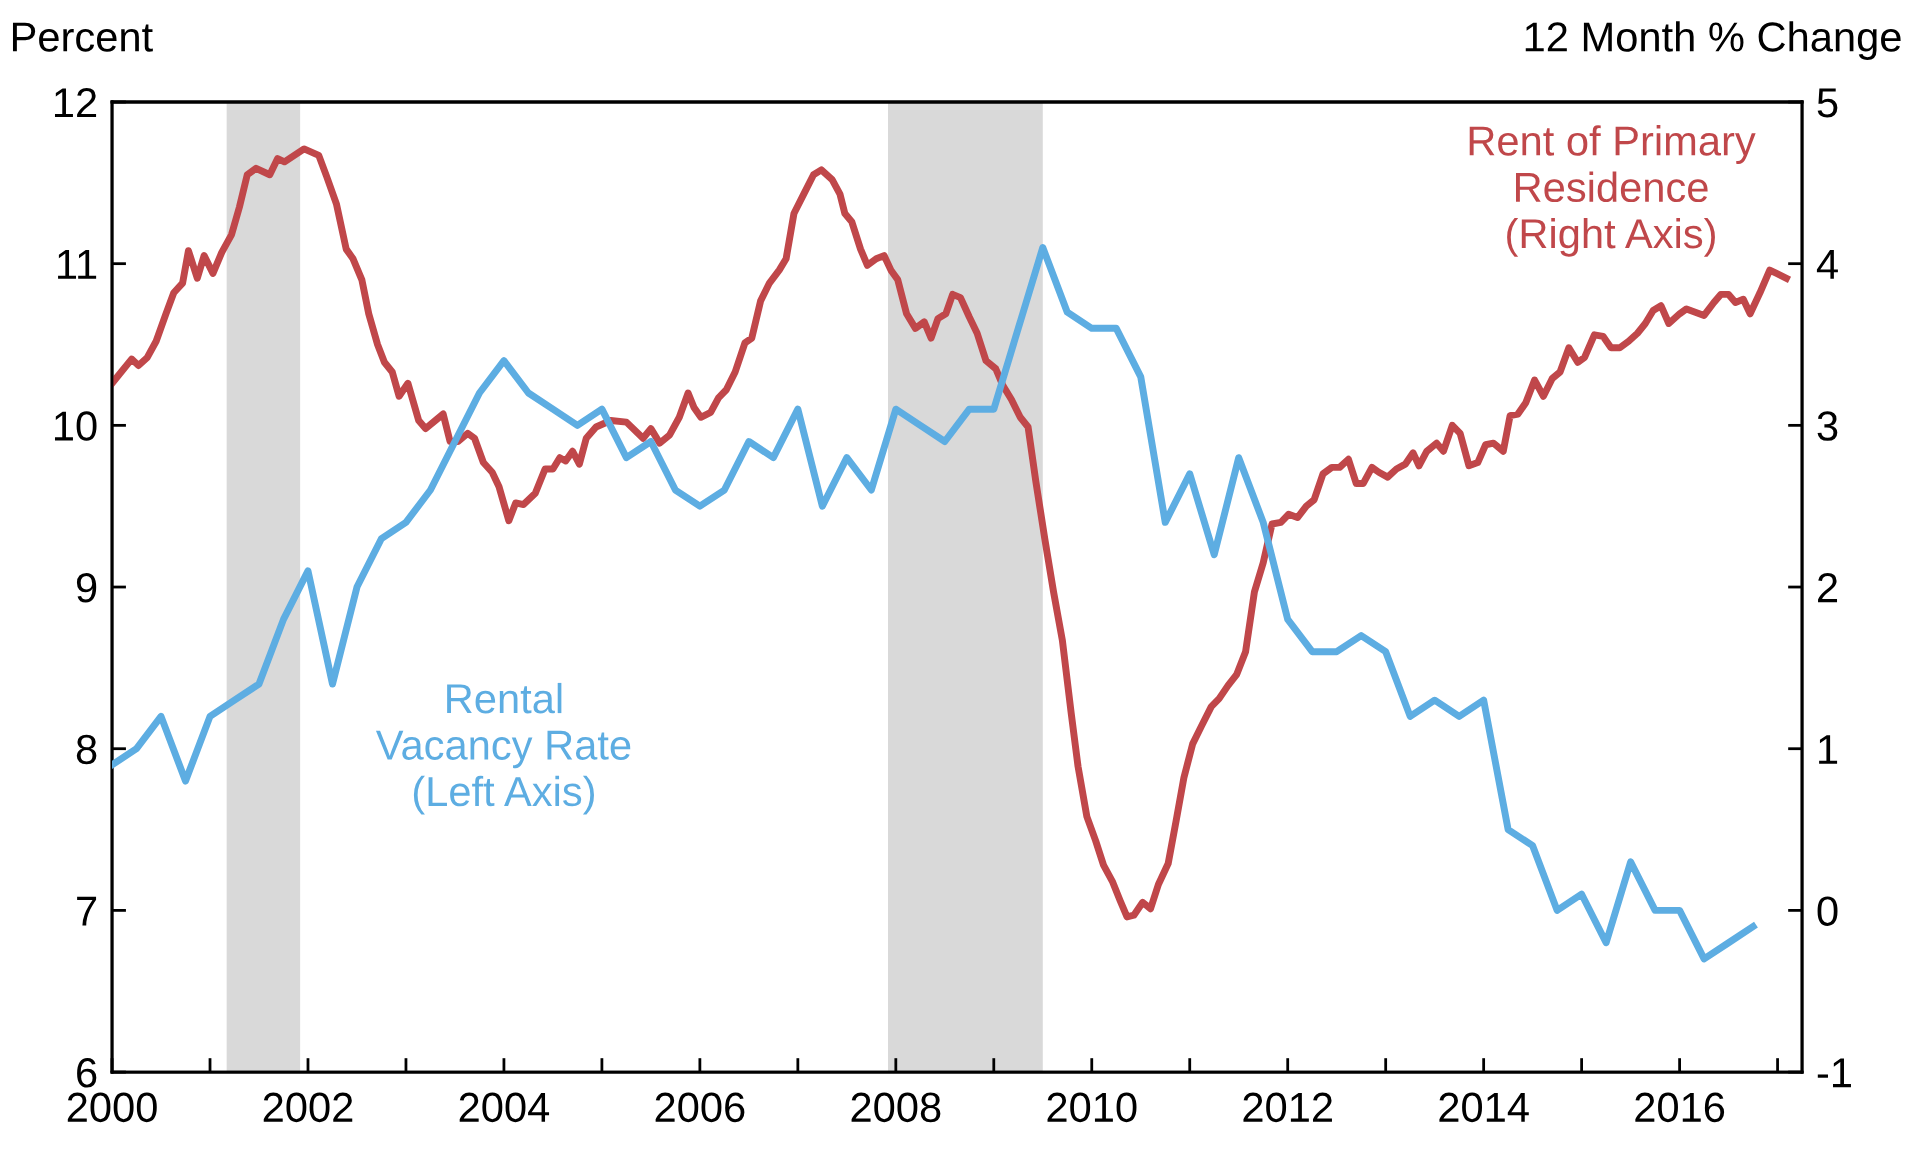 The width and height of the screenshot is (1912, 1159). Describe the element at coordinates (1834, 1073) in the screenshot. I see `y2-tick-label: -1` at that location.